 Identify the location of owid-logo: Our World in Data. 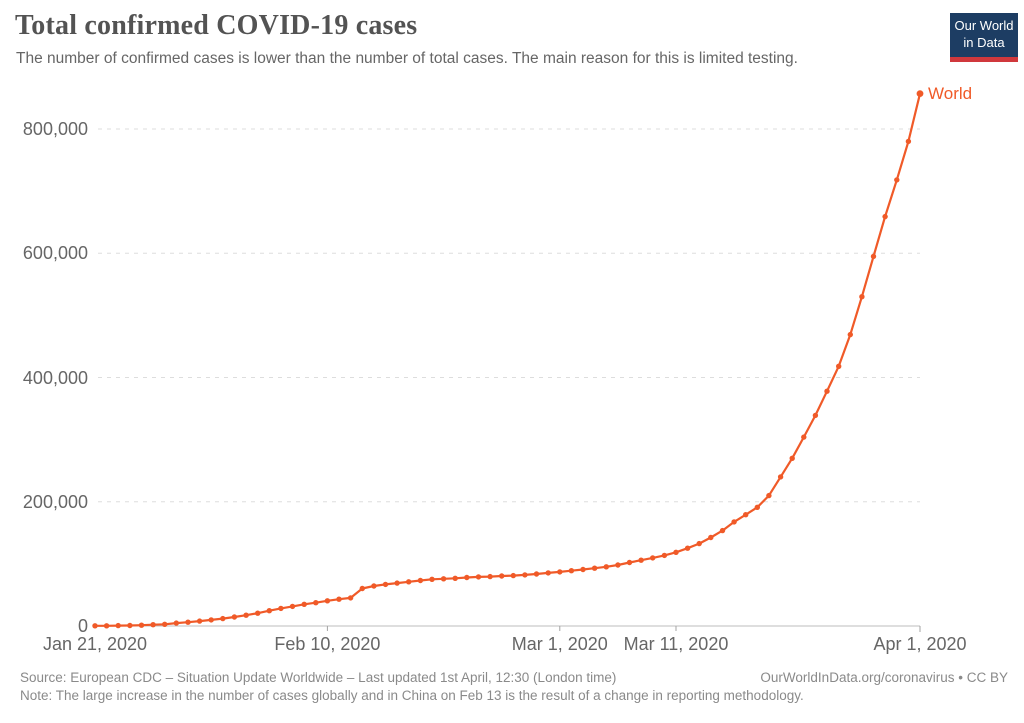
(984, 37).